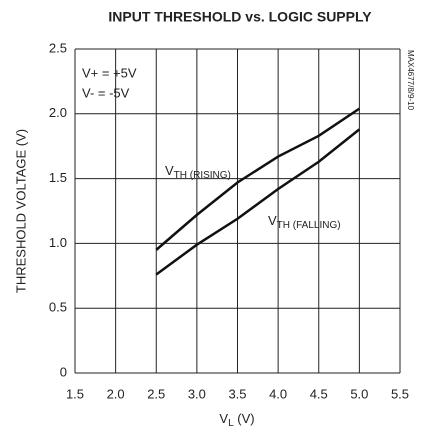  Describe the element at coordinates (359, 393) in the screenshot. I see `x-tick-label: 5.0` at that location.